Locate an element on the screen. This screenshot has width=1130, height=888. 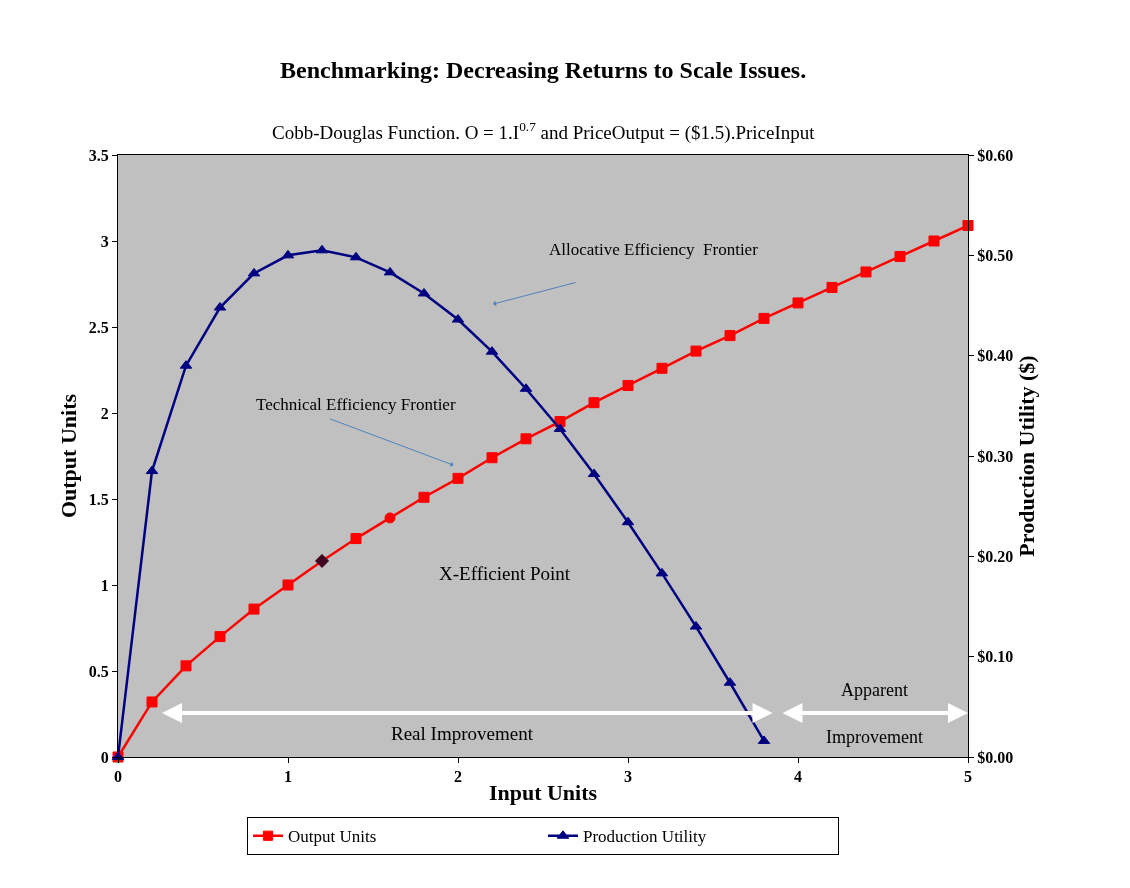
y2-tick-label: $0.10 is located at coordinates (995, 657).